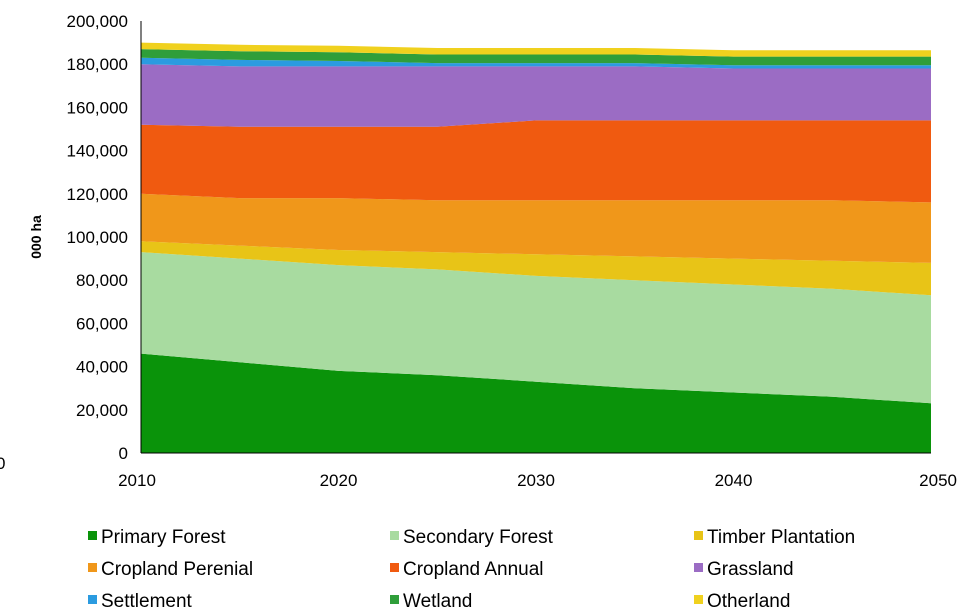  Describe the element at coordinates (2, 463) in the screenshot. I see `stray-left-label: 0` at that location.